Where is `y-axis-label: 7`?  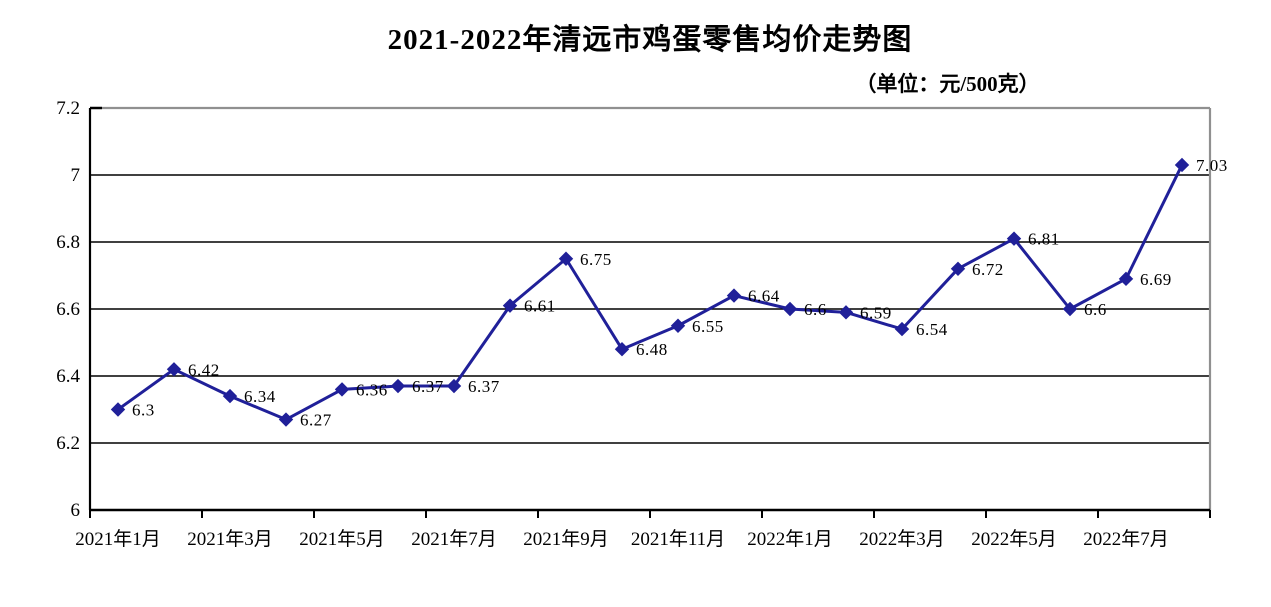 y-axis-label: 7 is located at coordinates (76, 175).